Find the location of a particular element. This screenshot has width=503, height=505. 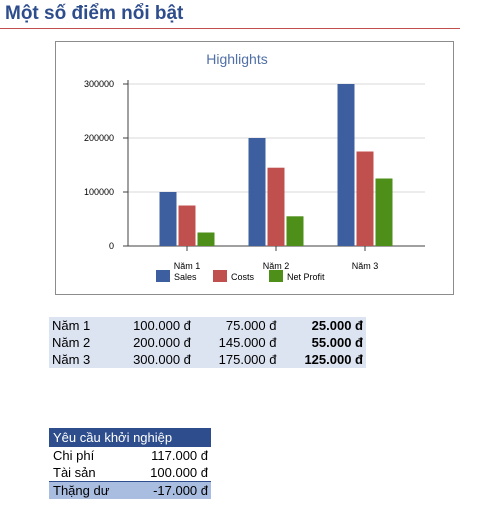

y-tick-label: 100000 is located at coordinates (99, 192).